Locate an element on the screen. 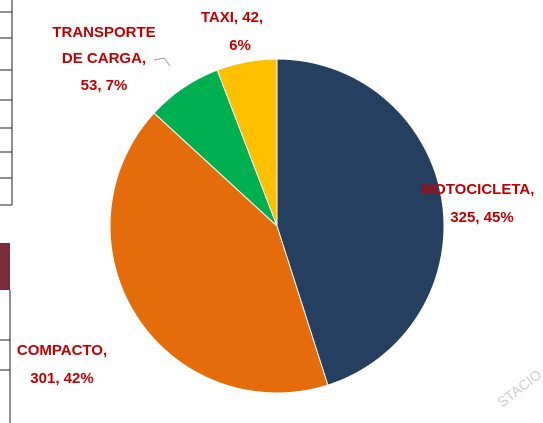 Image resolution: width=543 pixels, height=423 pixels. background-table is located at coordinates (6, 211).